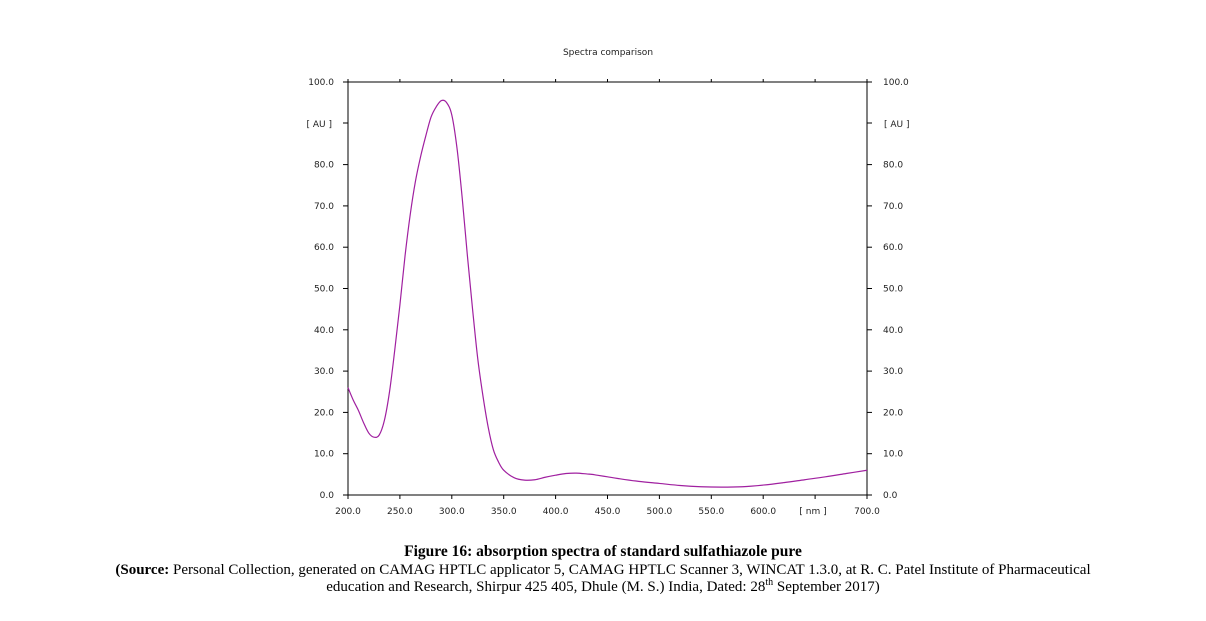  What do you see at coordinates (660, 512) in the screenshot?
I see `x-tick-label: 500.0` at bounding box center [660, 512].